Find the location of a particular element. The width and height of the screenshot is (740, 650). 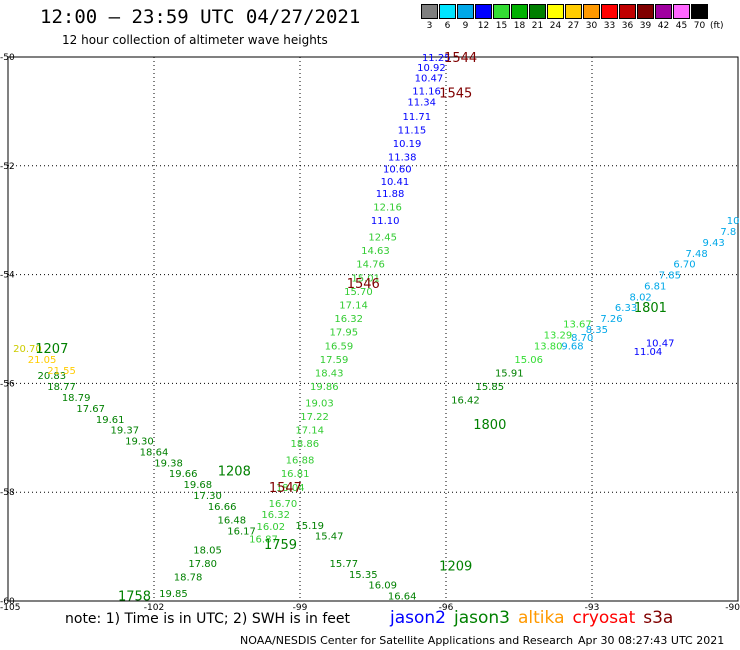

chart-title: 12:00 – 23:59 UTC 04/27/2021 is located at coordinates (200, 17).